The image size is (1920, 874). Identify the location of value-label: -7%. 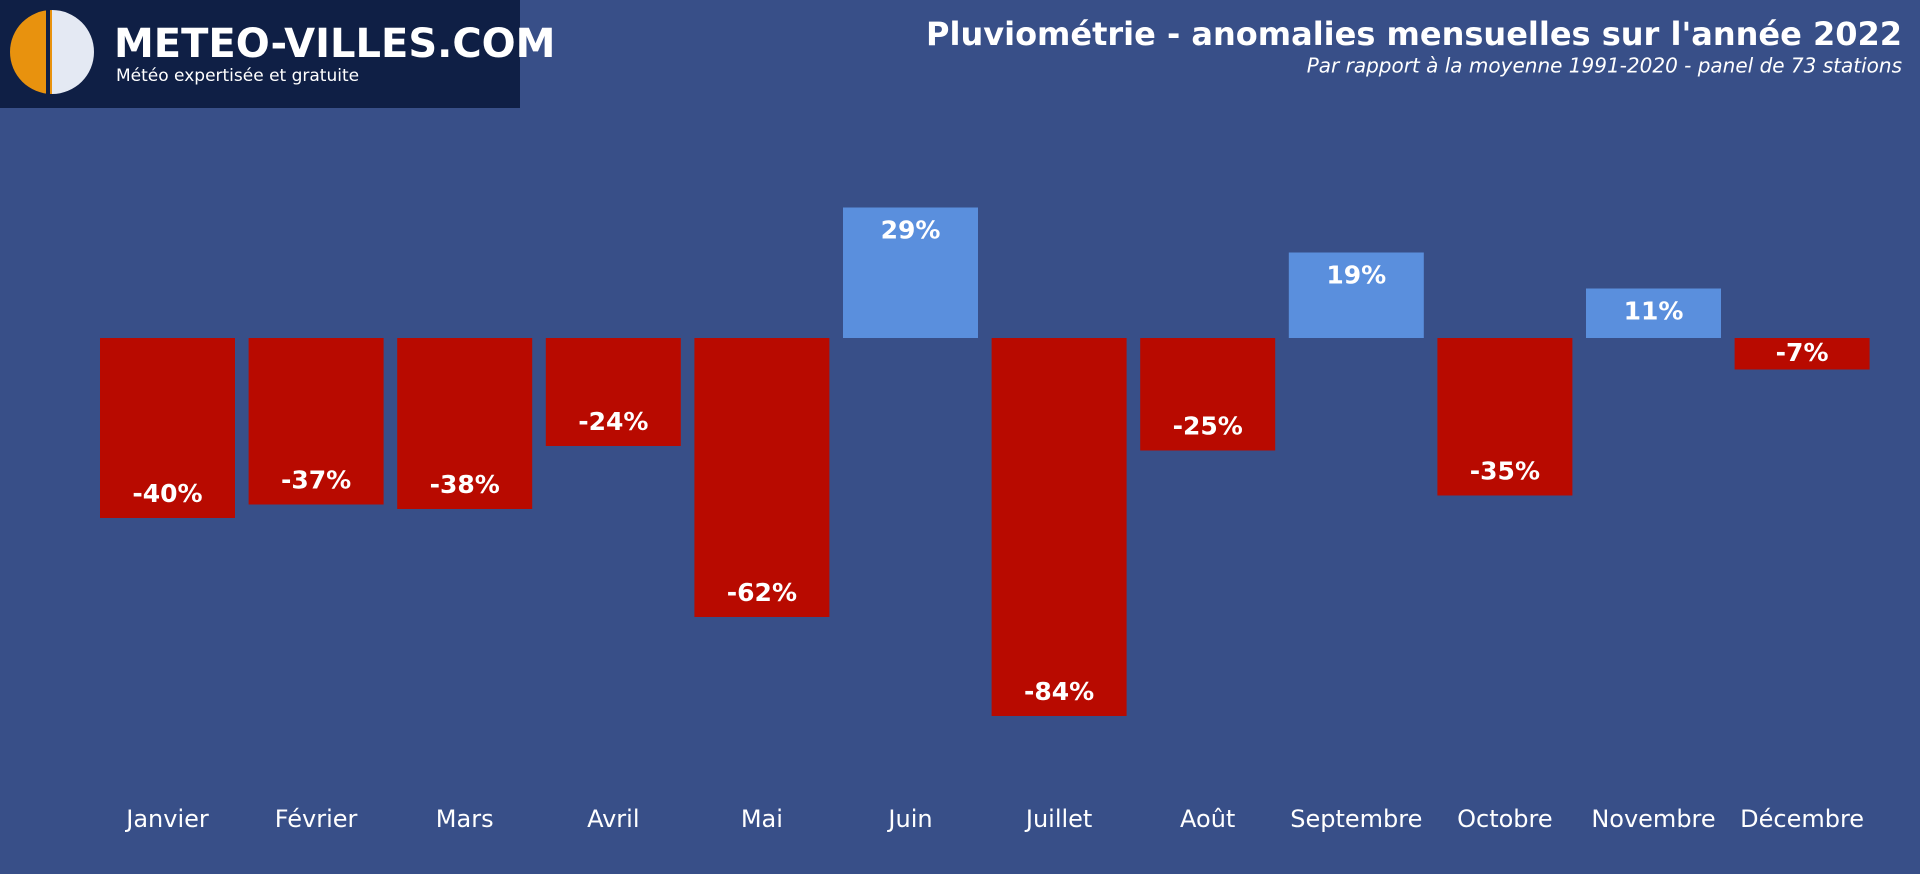
(1802, 352).